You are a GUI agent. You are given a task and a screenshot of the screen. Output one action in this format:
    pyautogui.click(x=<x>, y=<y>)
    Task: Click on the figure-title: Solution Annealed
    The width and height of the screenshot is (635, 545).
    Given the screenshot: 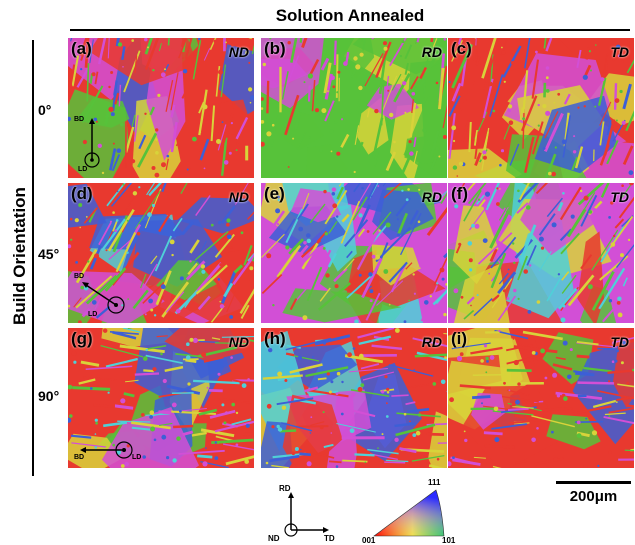 What is the action you would take?
    pyautogui.click(x=350, y=15)
    